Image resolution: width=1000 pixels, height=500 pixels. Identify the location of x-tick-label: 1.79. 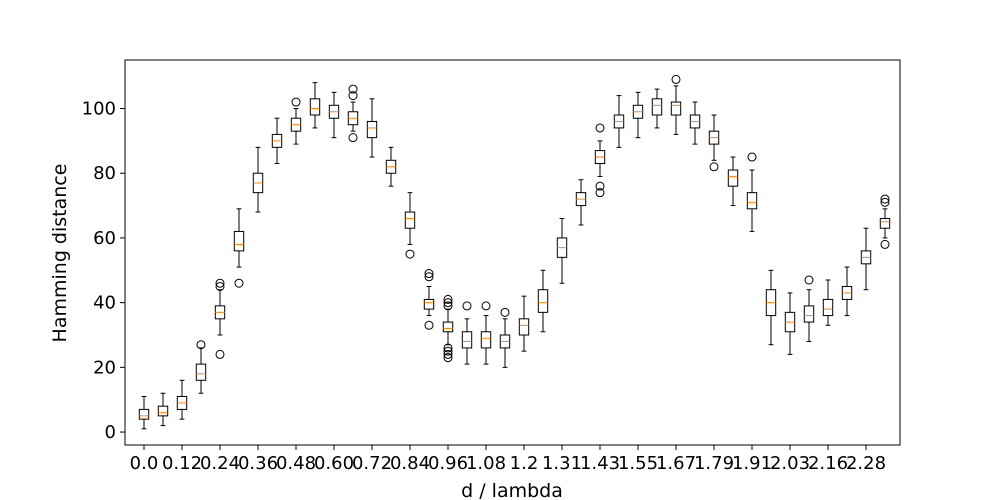
(714, 463).